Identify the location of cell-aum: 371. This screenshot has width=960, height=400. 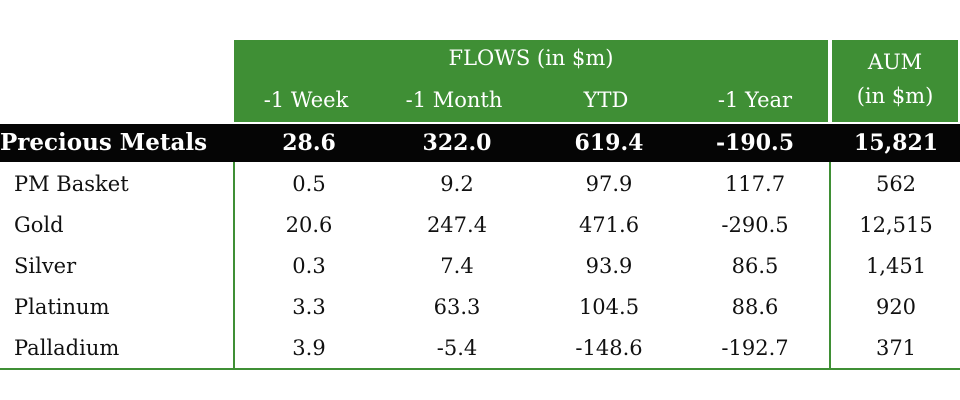
(896, 348).